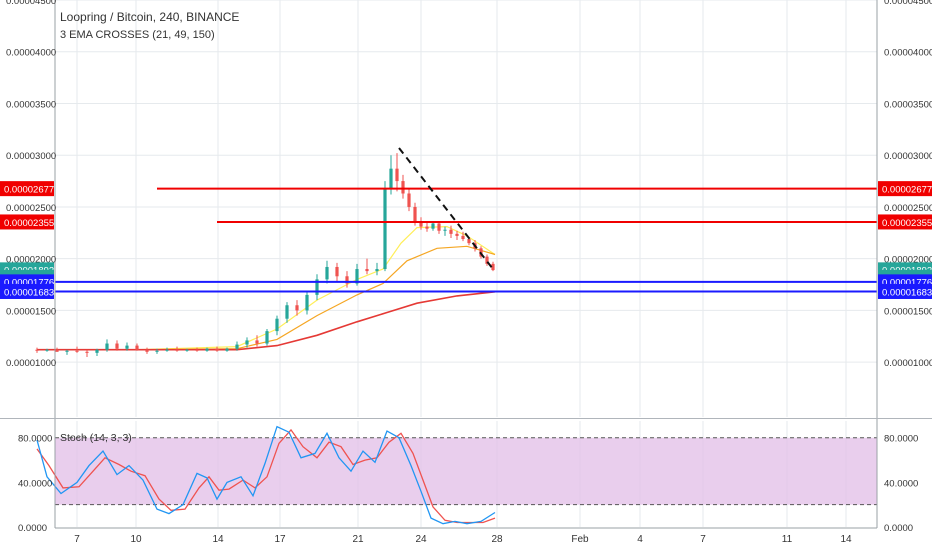 Image resolution: width=932 pixels, height=550 pixels. What do you see at coordinates (280, 539) in the screenshot?
I see `x-tick-label: 17` at bounding box center [280, 539].